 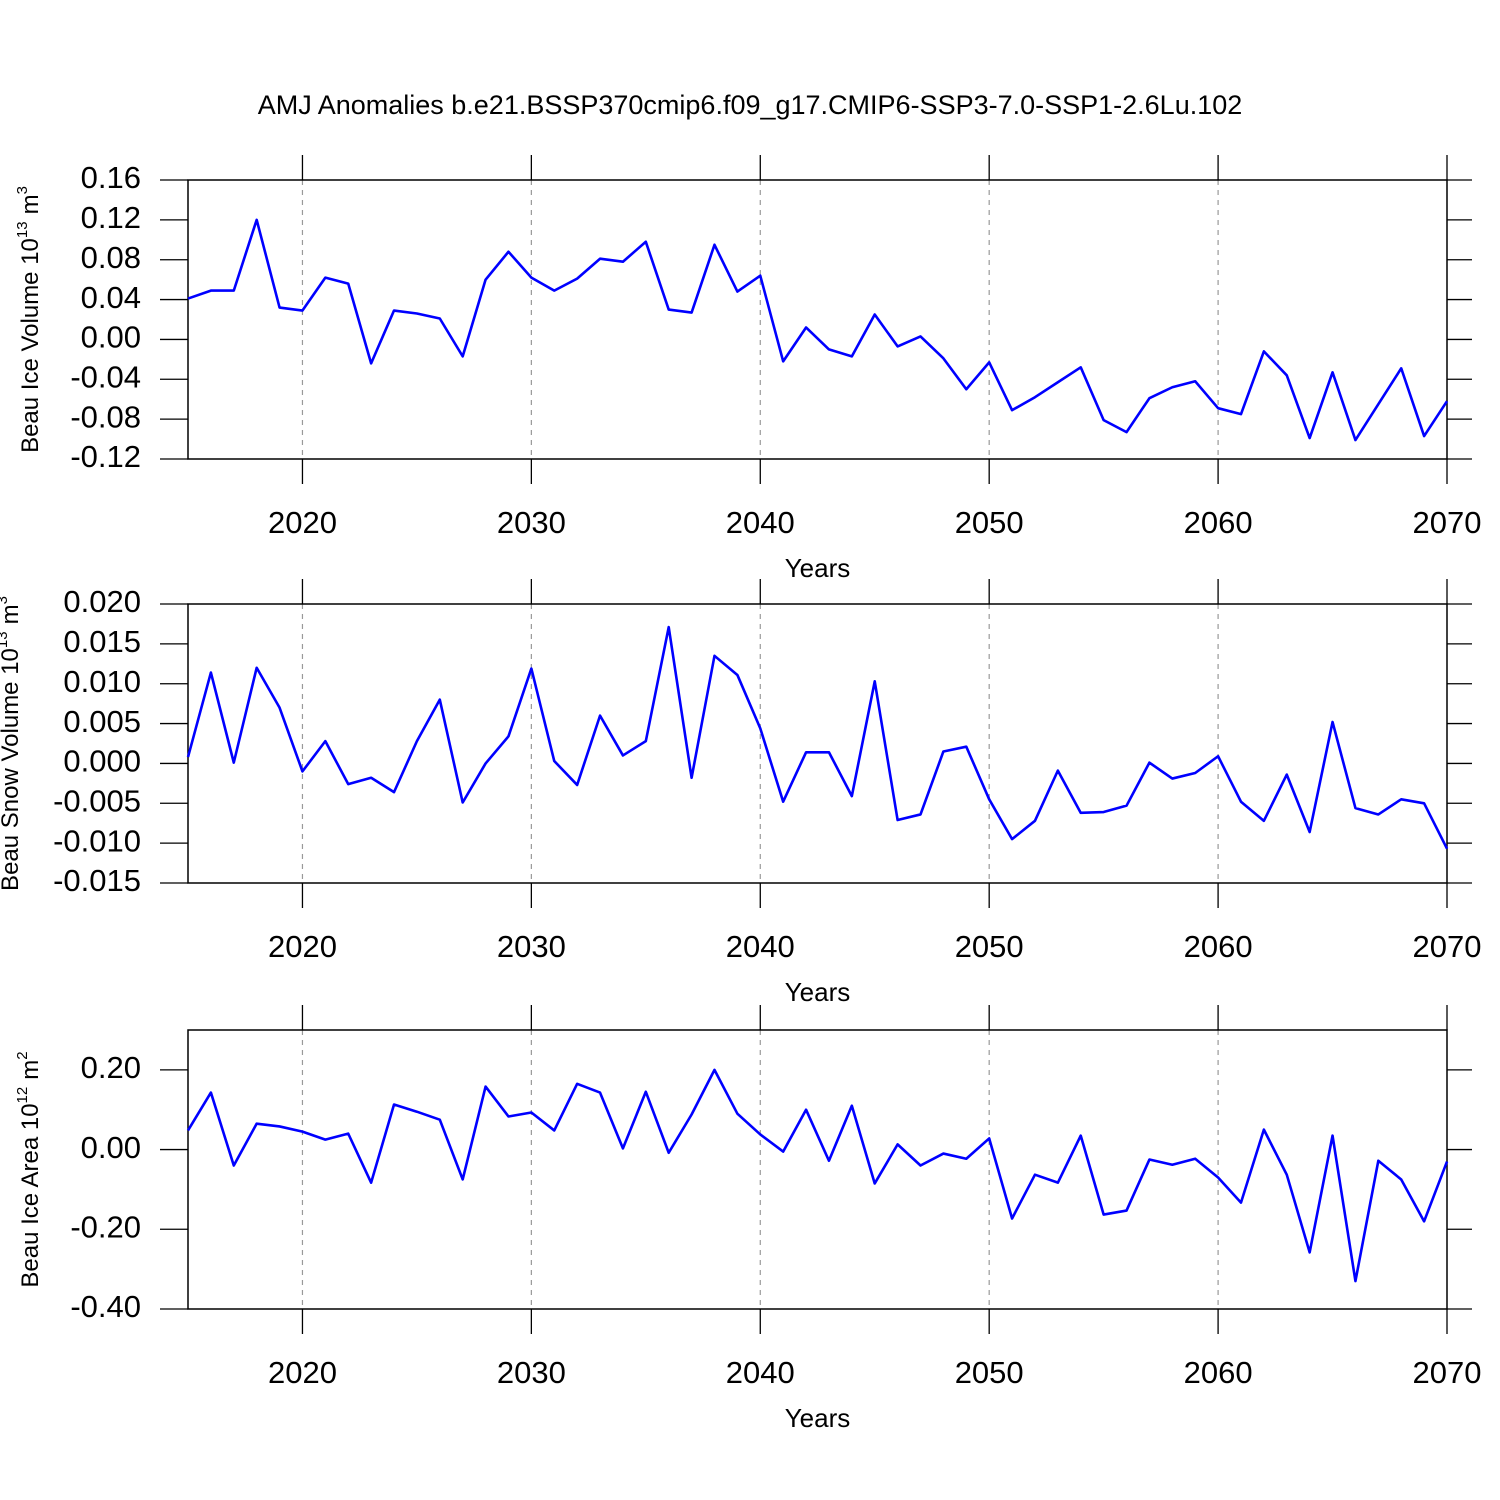 I want to click on y-axis-label: Beau Ice Volume 1013 m3, so click(x=29, y=319).